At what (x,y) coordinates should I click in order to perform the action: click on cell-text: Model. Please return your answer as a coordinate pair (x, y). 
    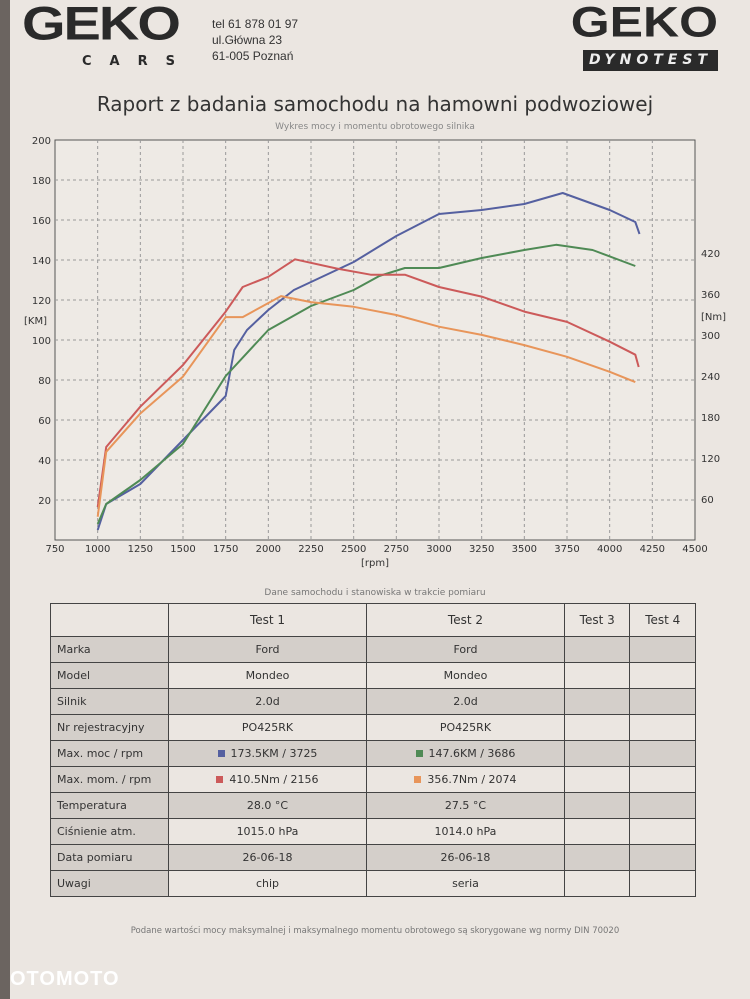
    Looking at the image, I should click on (74, 675).